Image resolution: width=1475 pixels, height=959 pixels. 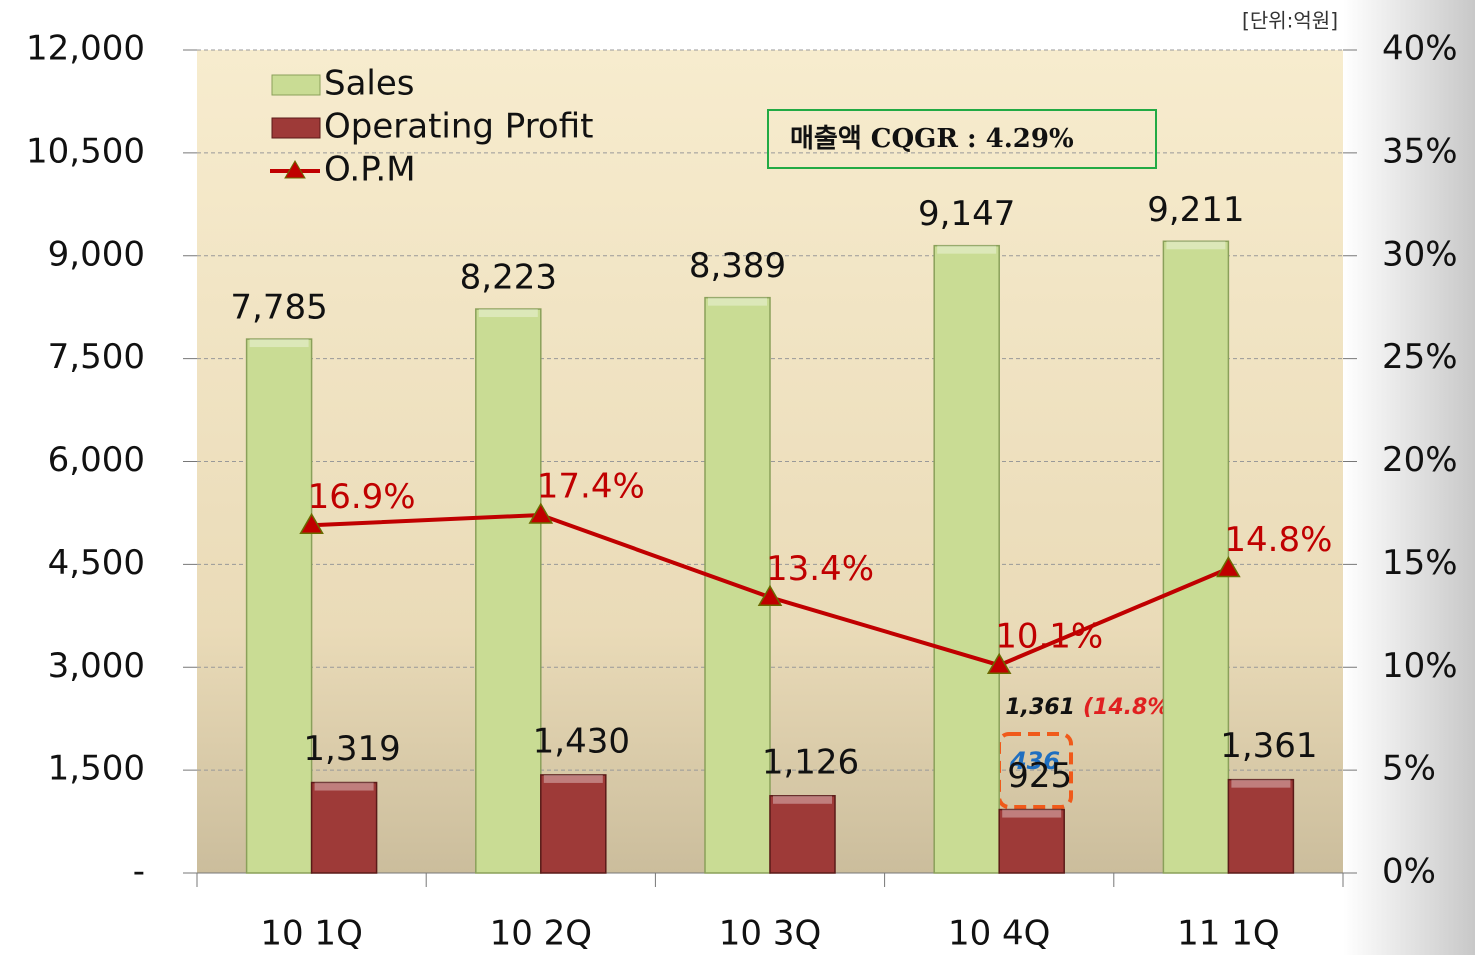 I want to click on y-tick-label: 3,000, so click(x=96, y=666).